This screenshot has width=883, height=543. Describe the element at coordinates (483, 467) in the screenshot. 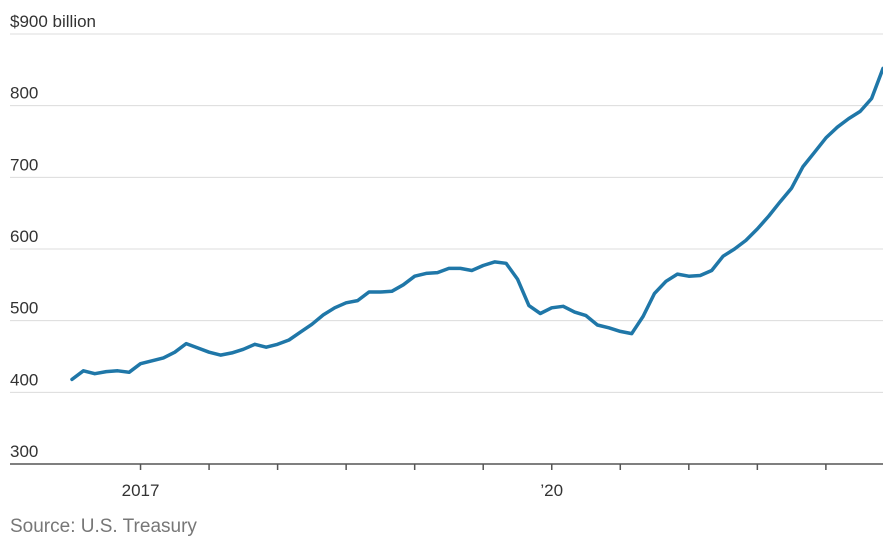

I see `x-axis-ticks` at that location.